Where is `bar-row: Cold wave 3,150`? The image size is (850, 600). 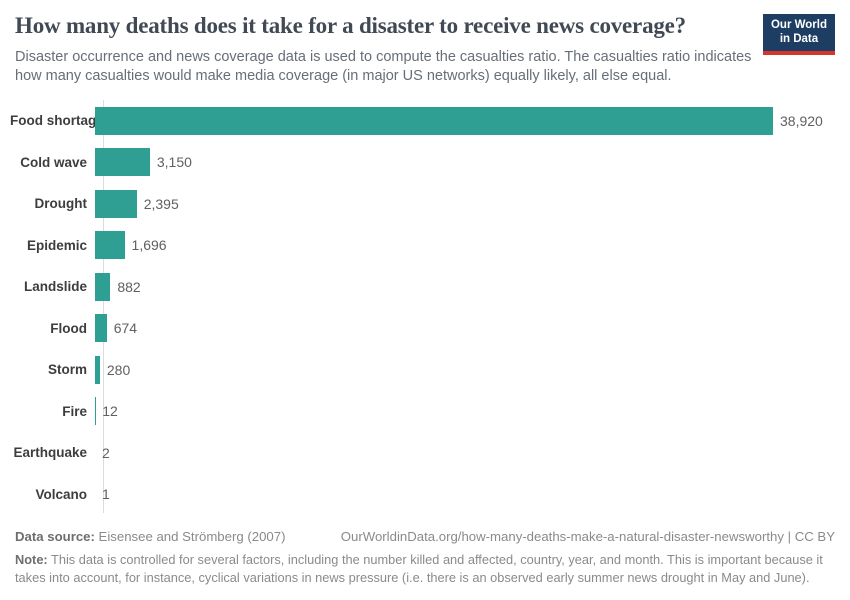
bar-row: Cold wave 3,150 is located at coordinates (422, 163).